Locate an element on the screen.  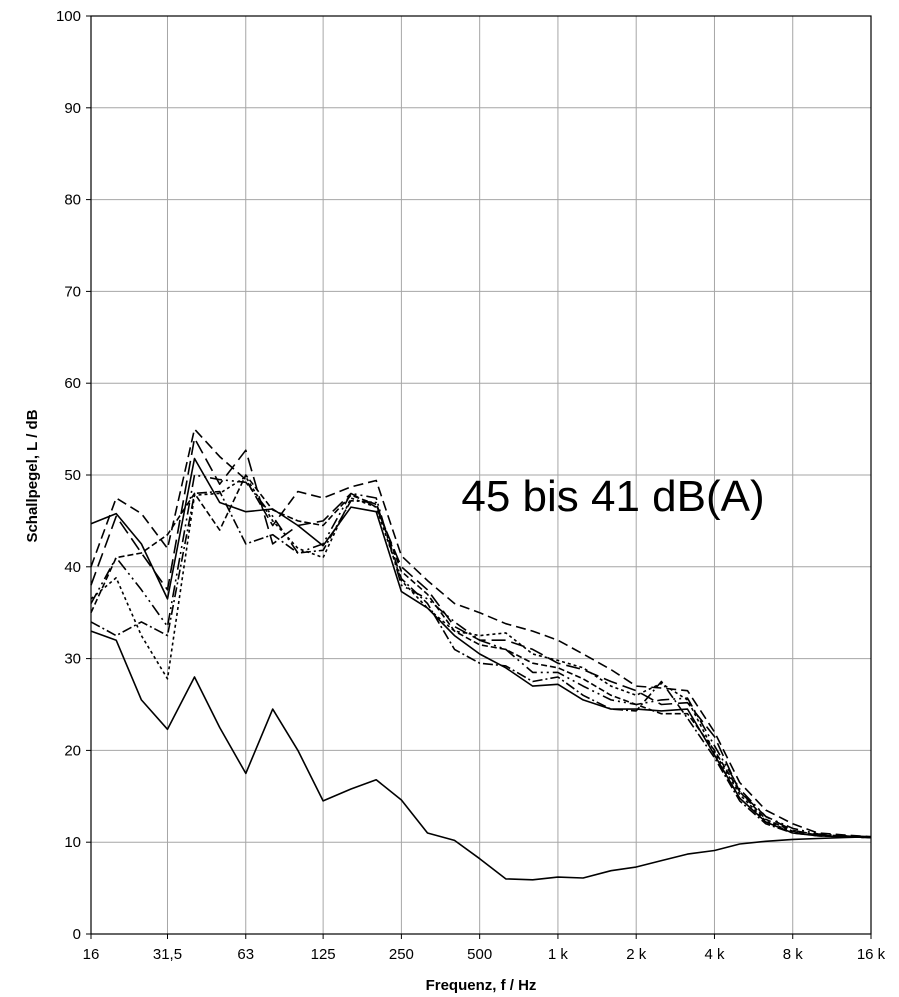
y-axis-title: Schallpegel, L / dB is located at coordinates (32, 475).